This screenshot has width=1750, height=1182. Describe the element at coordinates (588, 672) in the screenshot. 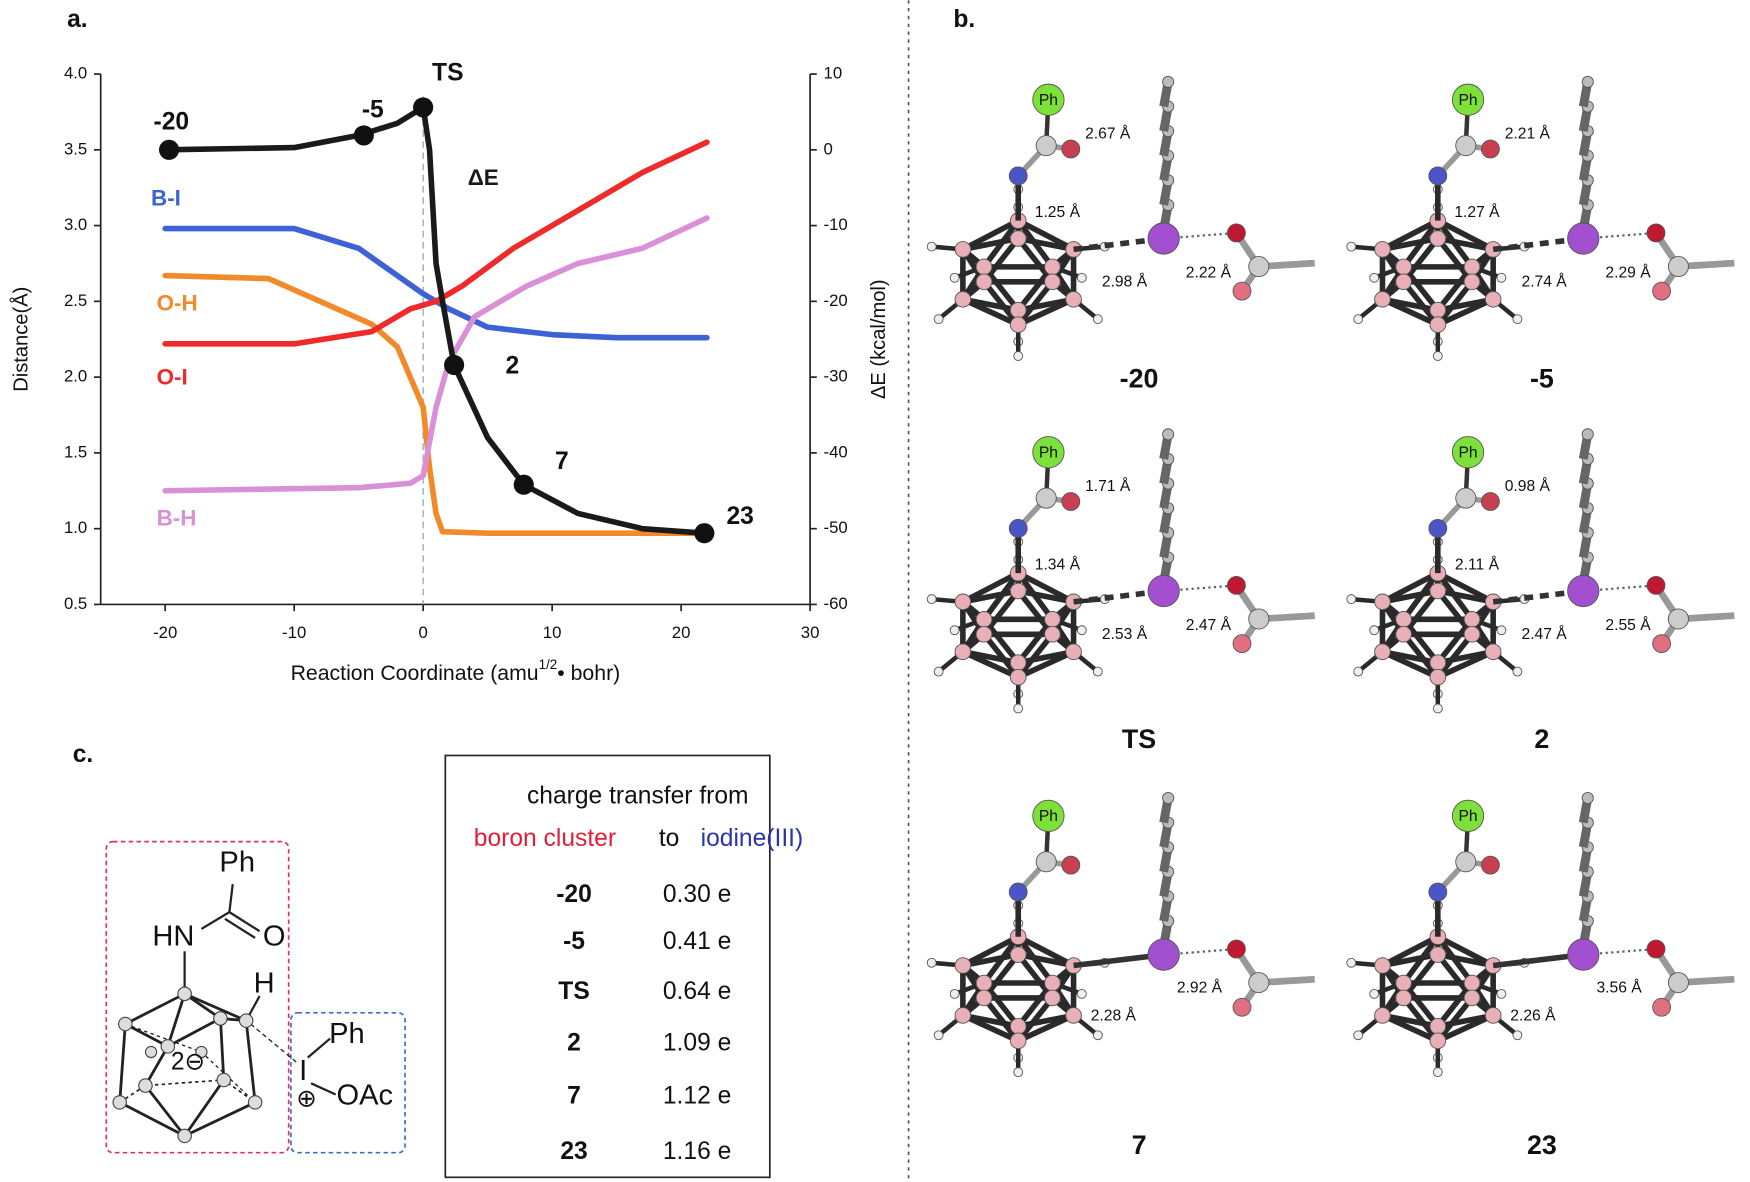

I see `x-axis-label-part: • bohr)` at that location.